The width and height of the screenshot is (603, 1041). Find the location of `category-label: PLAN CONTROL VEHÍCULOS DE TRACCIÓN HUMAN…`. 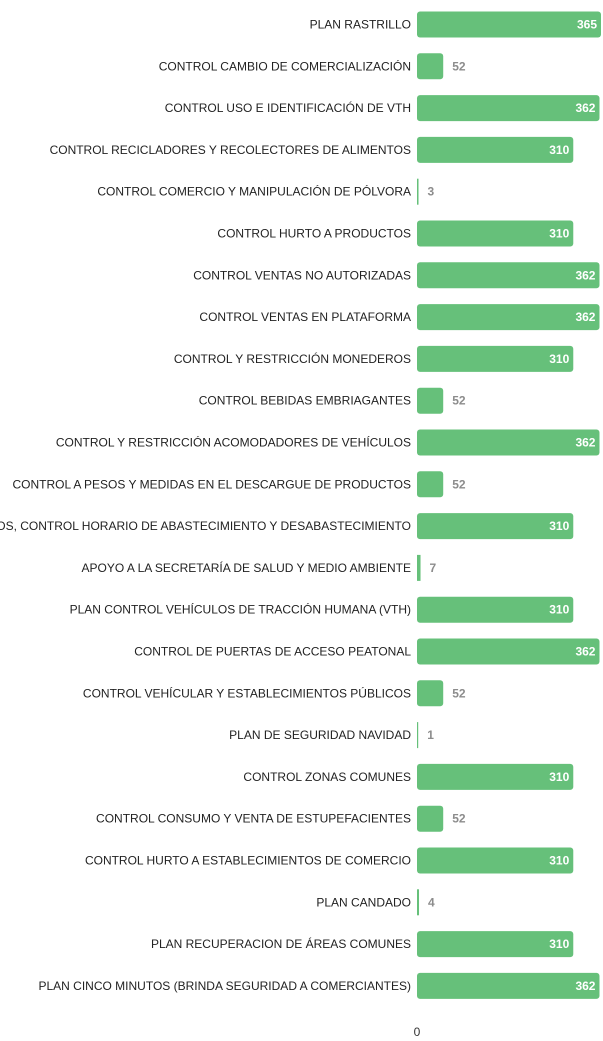

category-label: PLAN CONTROL VEHÍCULOS DE TRACCIÓN HUMAN… is located at coordinates (240, 609).